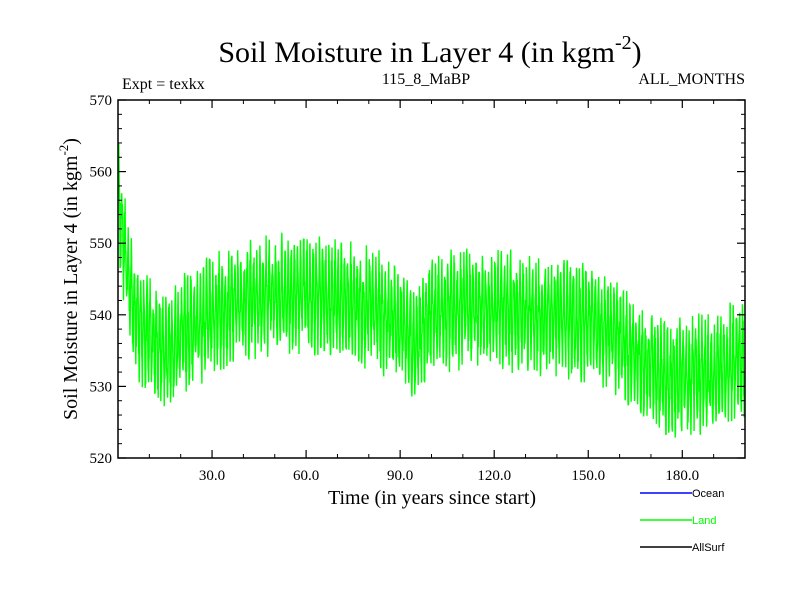 The width and height of the screenshot is (800, 600). Describe the element at coordinates (101, 459) in the screenshot. I see `y-tick-label: 520` at that location.